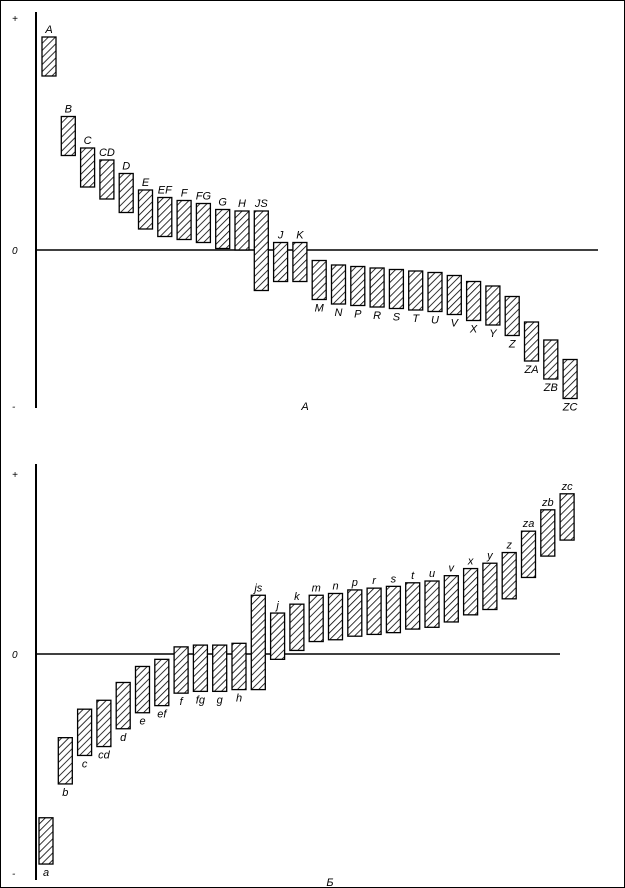  What do you see at coordinates (46, 873) in the screenshot?
I see `bar-label: a` at bounding box center [46, 873].